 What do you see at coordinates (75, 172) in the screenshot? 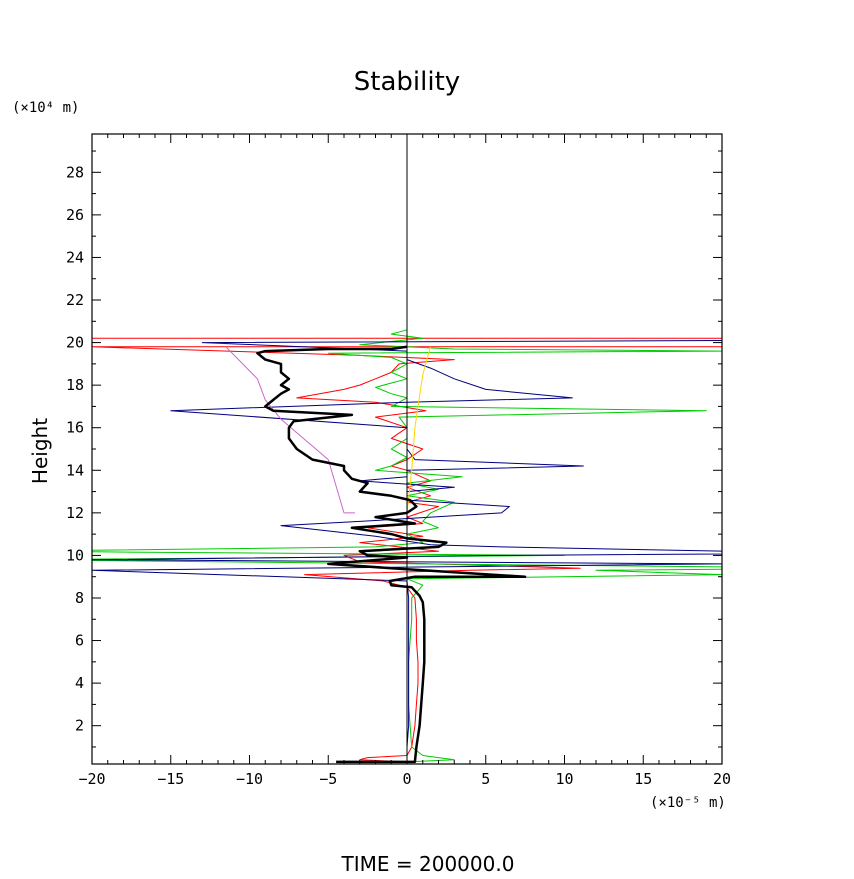
I see `y-tick-label: 28` at bounding box center [75, 172].